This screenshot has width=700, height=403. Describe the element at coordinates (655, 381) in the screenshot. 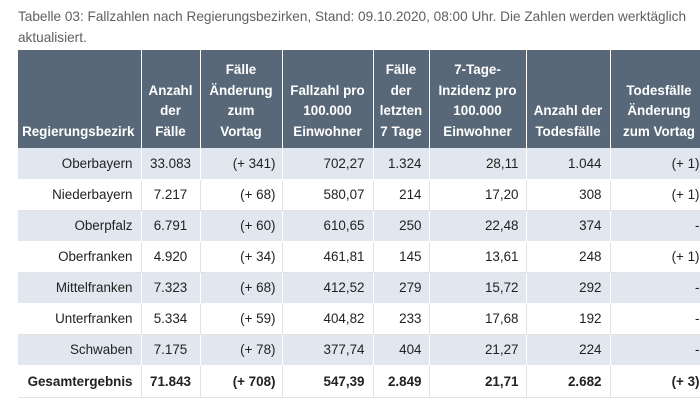

I see `total-deaths-change: (+ 3)` at that location.